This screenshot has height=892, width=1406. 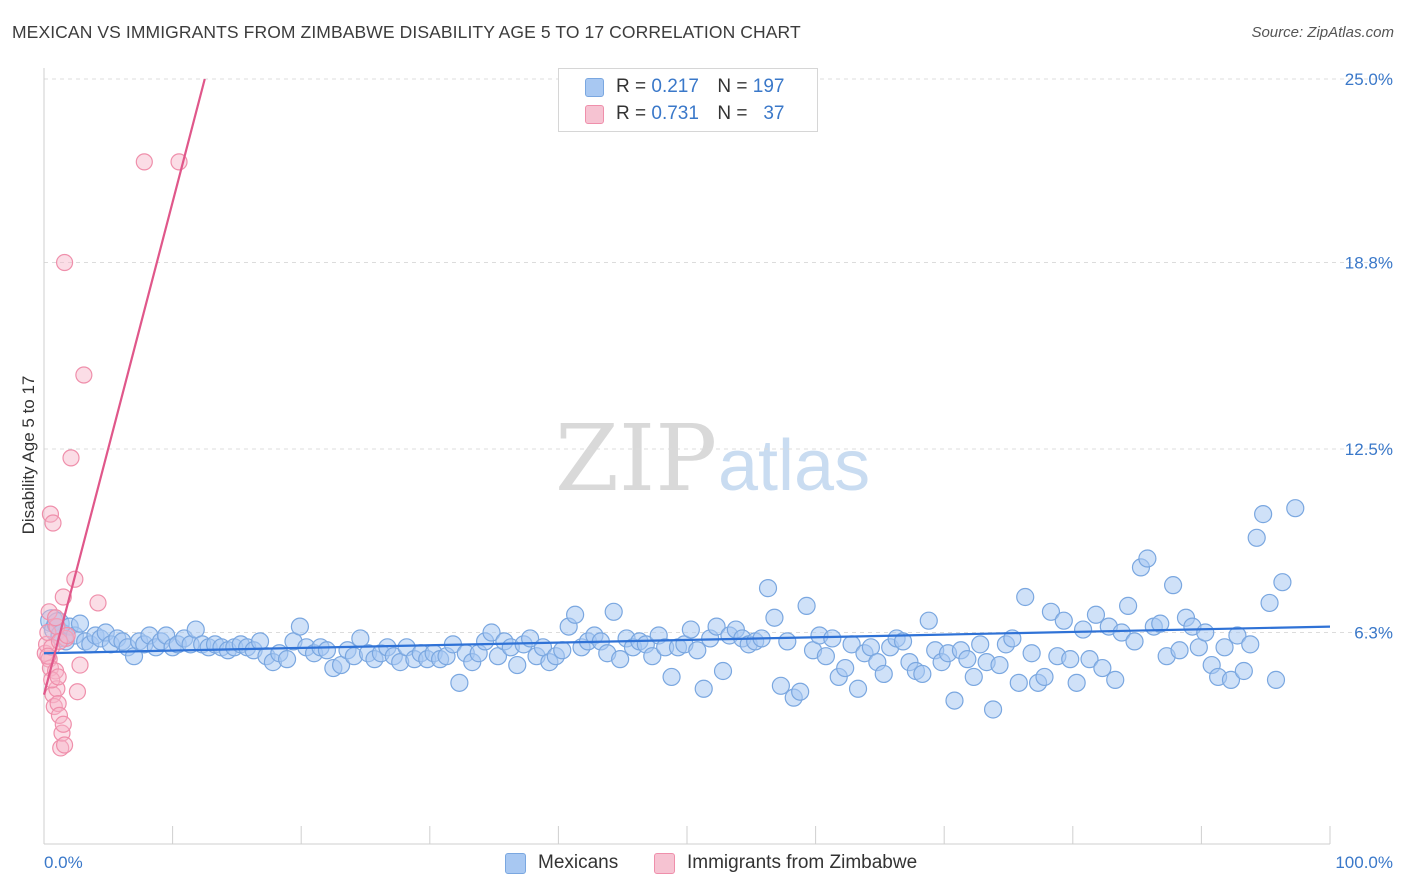 What do you see at coordinates (794, 466) in the screenshot?
I see `watermark-atlas: atlas` at bounding box center [794, 466].